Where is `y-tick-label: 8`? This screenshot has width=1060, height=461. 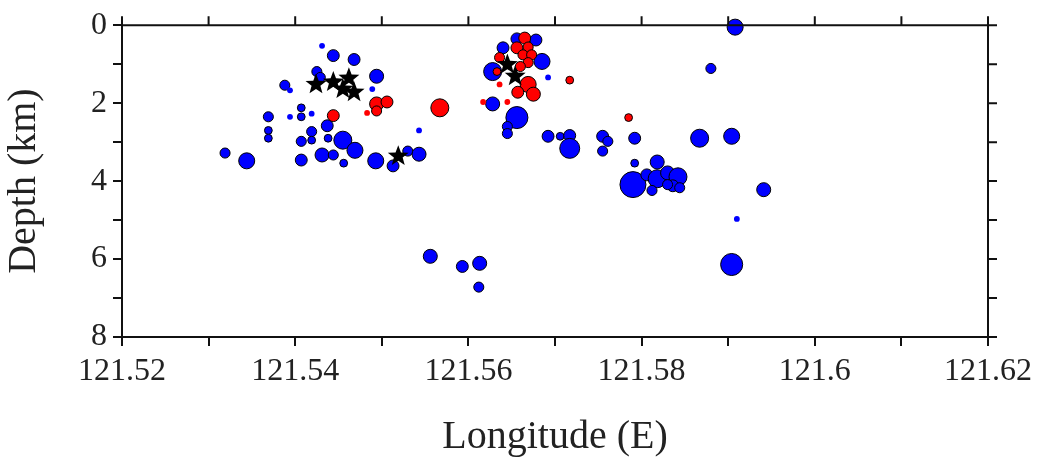
y-tick-label: 8 is located at coordinates (99, 334).